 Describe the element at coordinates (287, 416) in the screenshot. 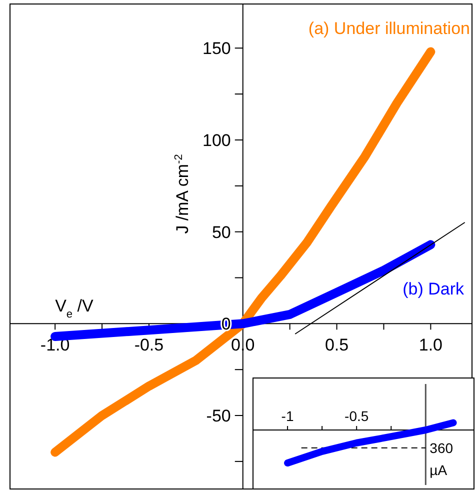

I see `x-tick-label: -1` at that location.